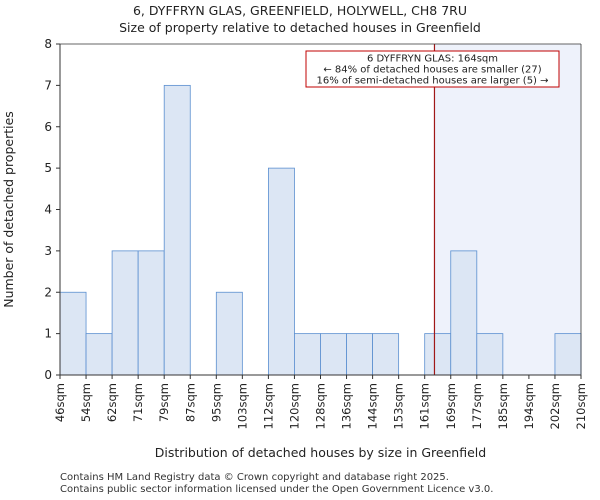 Image resolution: width=600 pixels, height=500 pixels. What do you see at coordinates (60, 402) in the screenshot?
I see `x-tick-label-46sqm: 46sqm` at bounding box center [60, 402].